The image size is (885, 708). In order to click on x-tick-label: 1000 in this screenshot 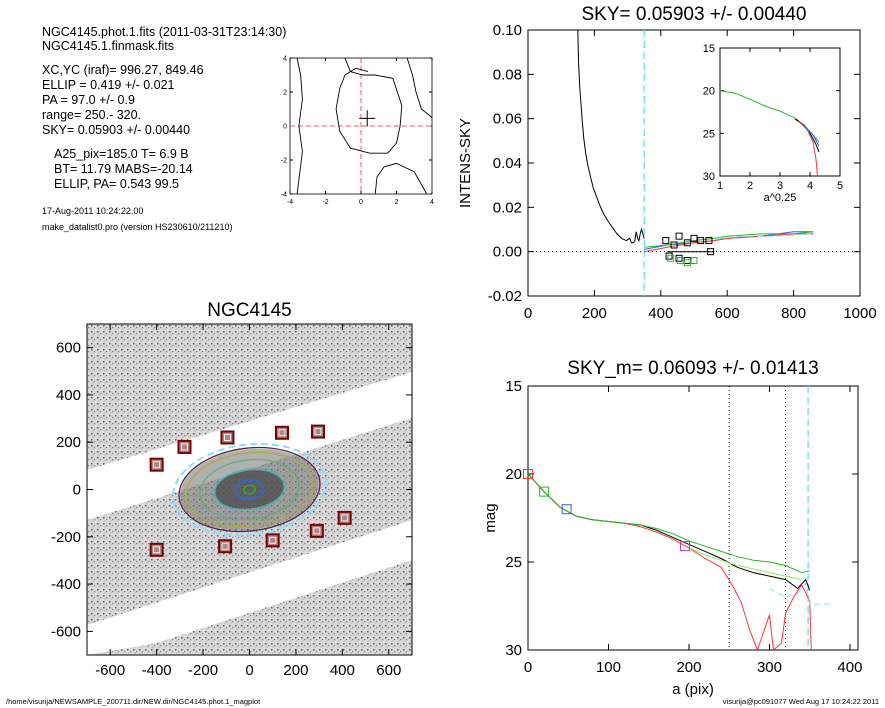, I will do `click(859, 313)`.